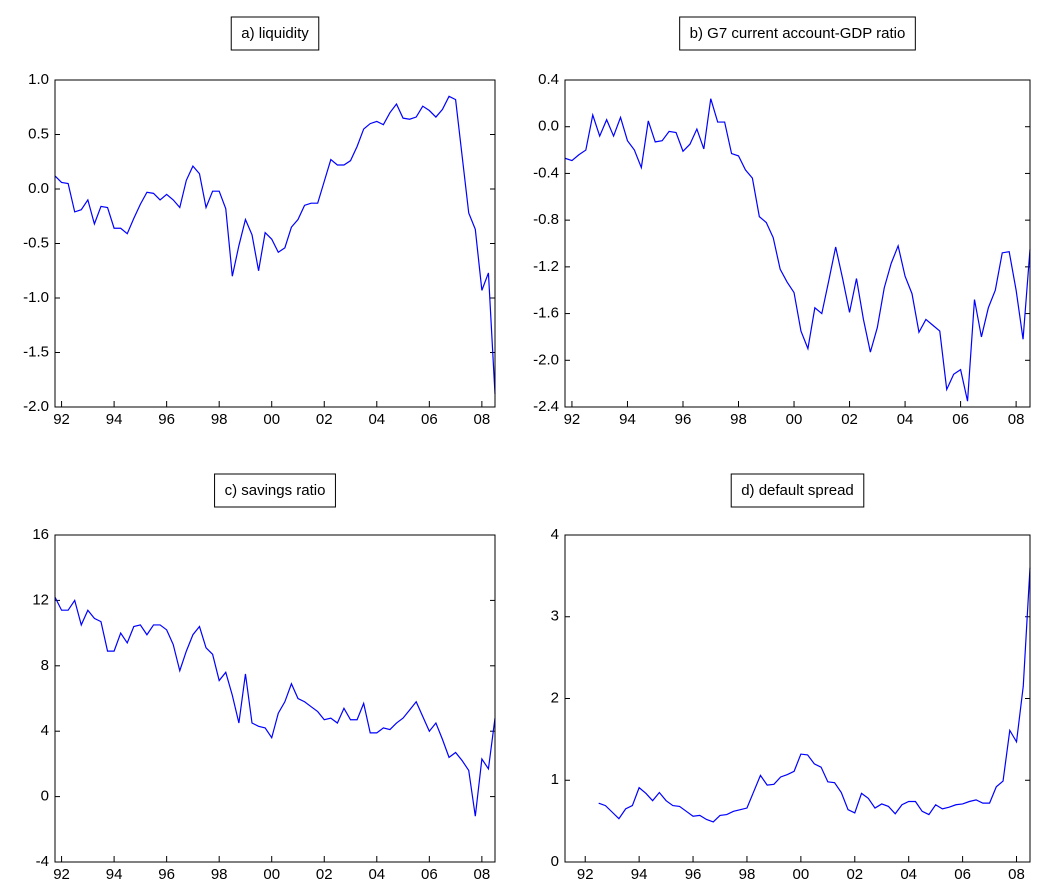 This screenshot has width=1038, height=896. I want to click on chart-title: c) savings ratio, so click(275, 490).